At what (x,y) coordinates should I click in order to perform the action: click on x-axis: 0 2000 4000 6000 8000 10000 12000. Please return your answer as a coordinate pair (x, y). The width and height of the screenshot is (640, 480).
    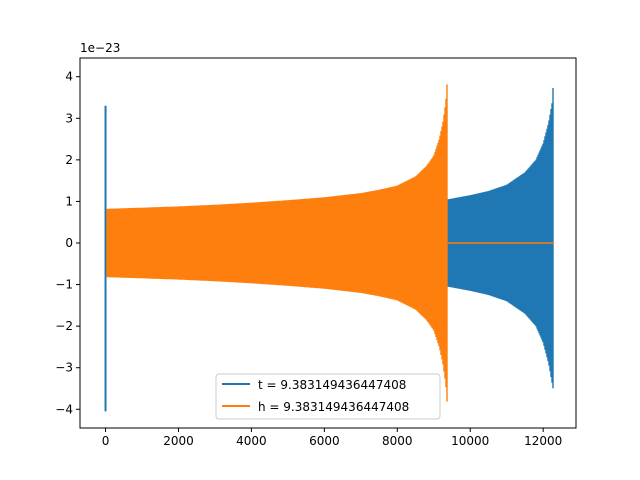
    Looking at the image, I should click on (332, 438).